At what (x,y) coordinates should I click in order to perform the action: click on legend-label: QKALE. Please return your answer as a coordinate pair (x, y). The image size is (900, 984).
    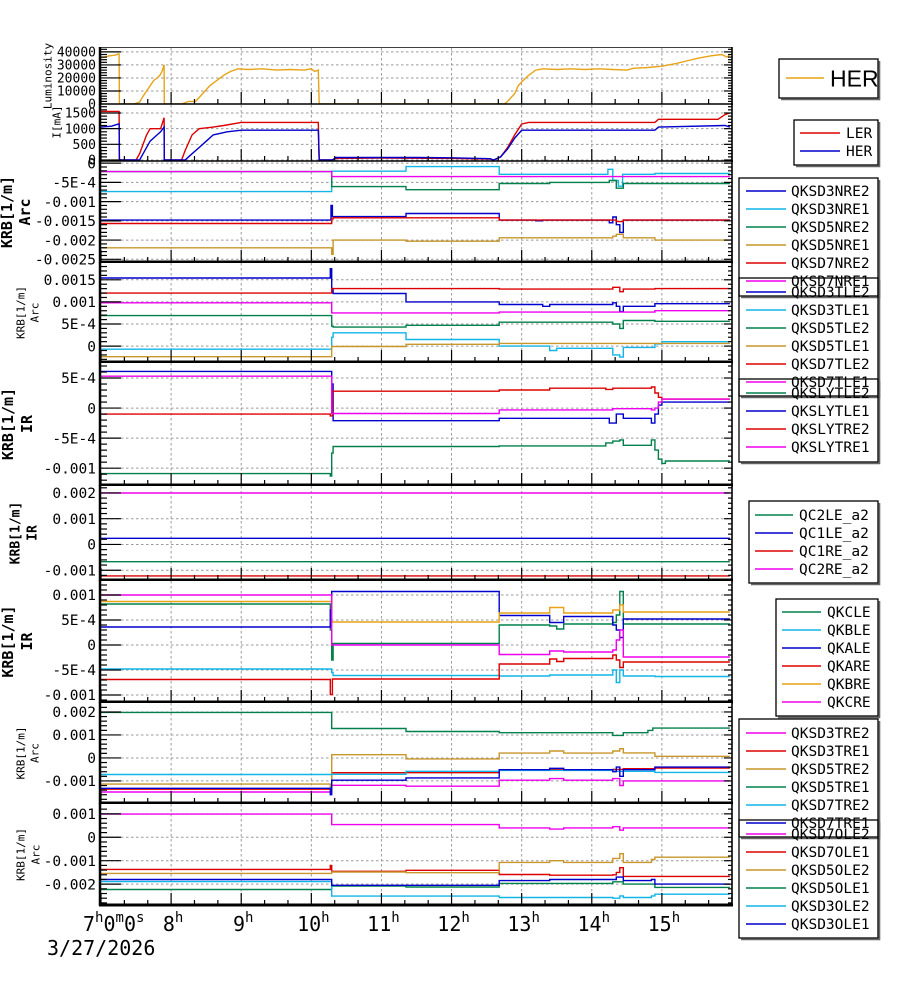
    Looking at the image, I should click on (849, 649).